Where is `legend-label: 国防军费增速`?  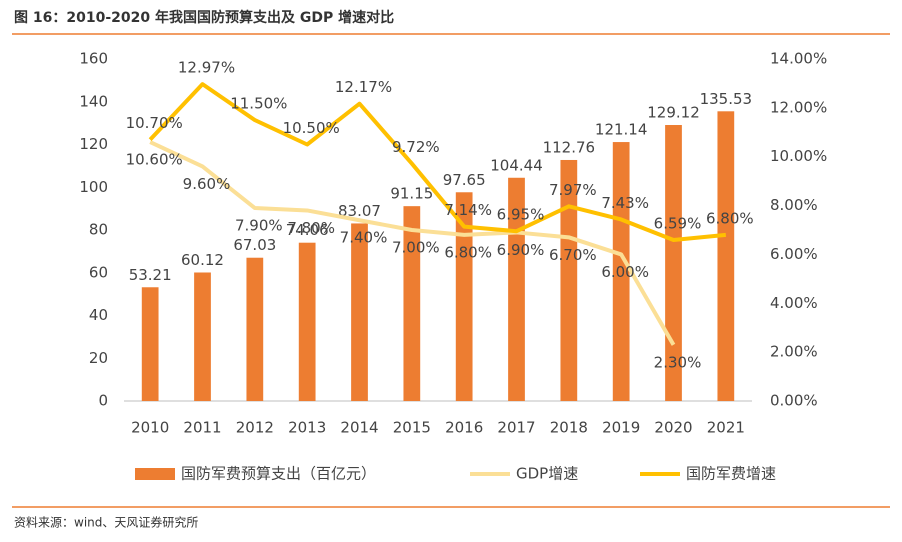
legend-label: 国防军费增速 is located at coordinates (731, 474).